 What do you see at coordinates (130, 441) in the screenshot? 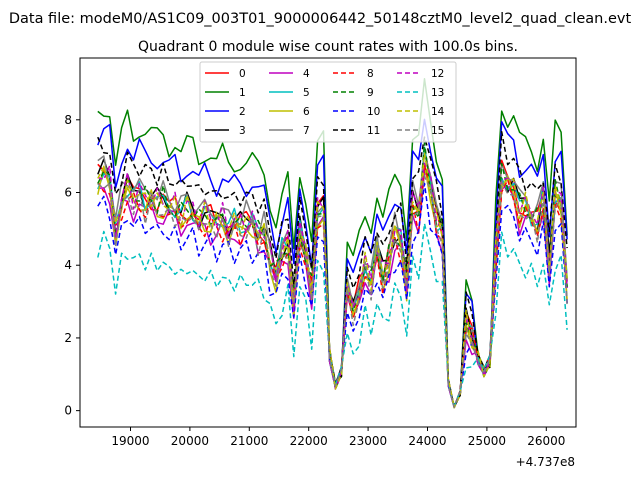
I see `x-tick-label: 19000` at bounding box center [130, 441].